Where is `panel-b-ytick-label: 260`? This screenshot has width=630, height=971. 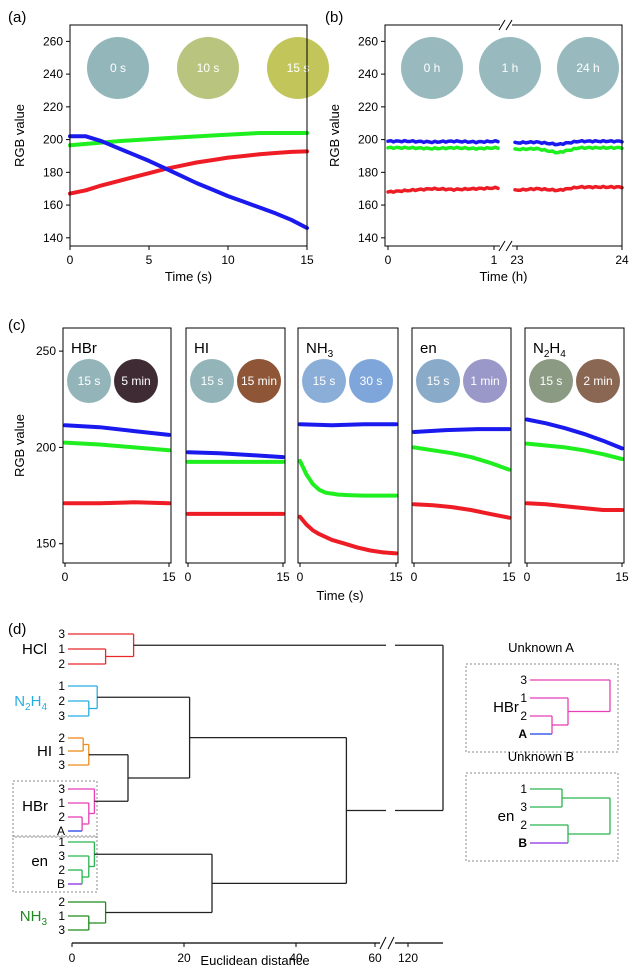
panel-b-ytick-label: 260 is located at coordinates (368, 41).